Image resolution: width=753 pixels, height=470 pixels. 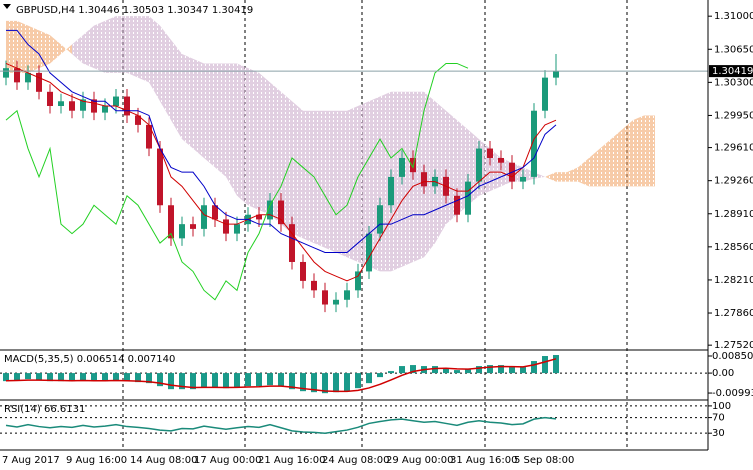 What do you see at coordinates (96, 460) in the screenshot?
I see `x-tick-label: 9 Aug 16:00` at bounding box center [96, 460].